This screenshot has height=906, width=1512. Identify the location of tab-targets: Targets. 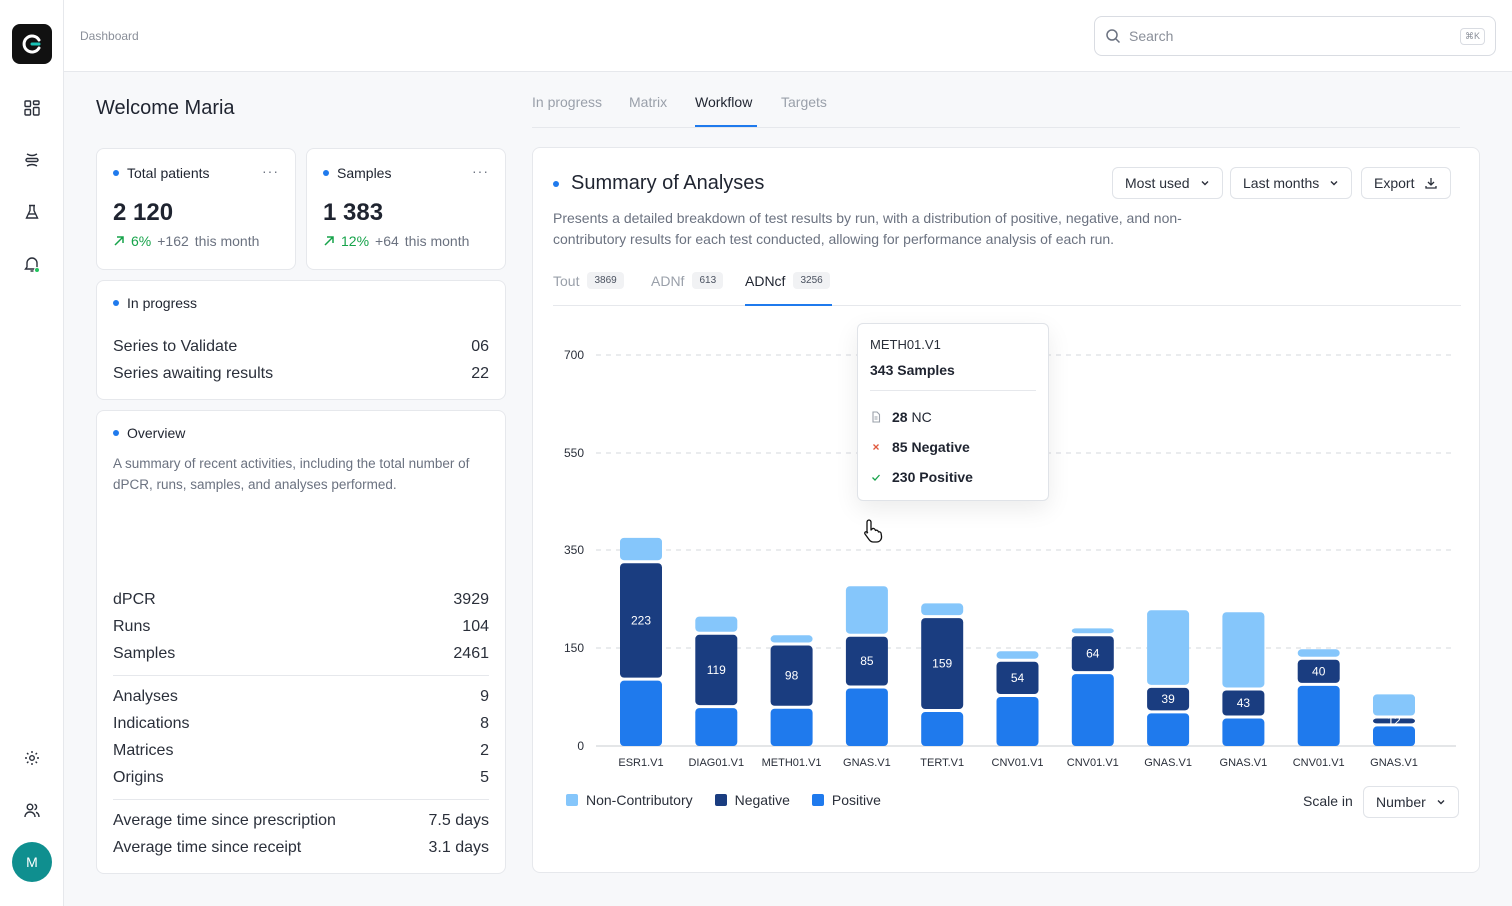
(804, 102).